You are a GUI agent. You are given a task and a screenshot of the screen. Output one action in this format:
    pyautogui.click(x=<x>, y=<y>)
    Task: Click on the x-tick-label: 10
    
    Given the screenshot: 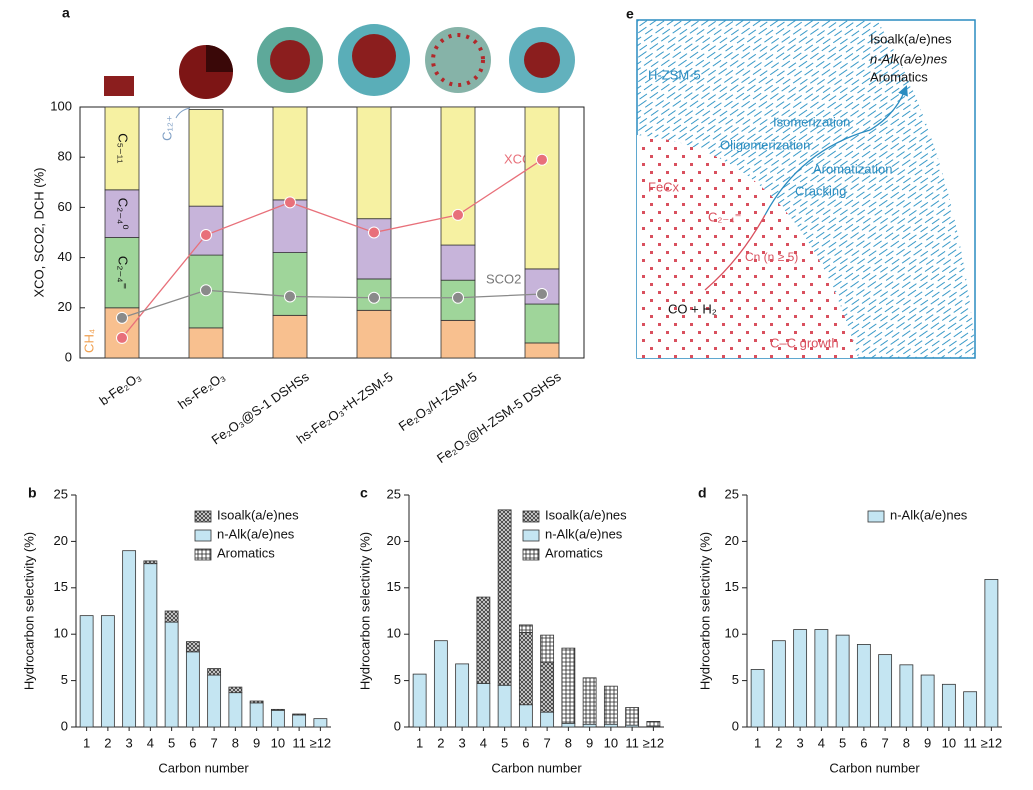 What is the action you would take?
    pyautogui.click(x=611, y=742)
    